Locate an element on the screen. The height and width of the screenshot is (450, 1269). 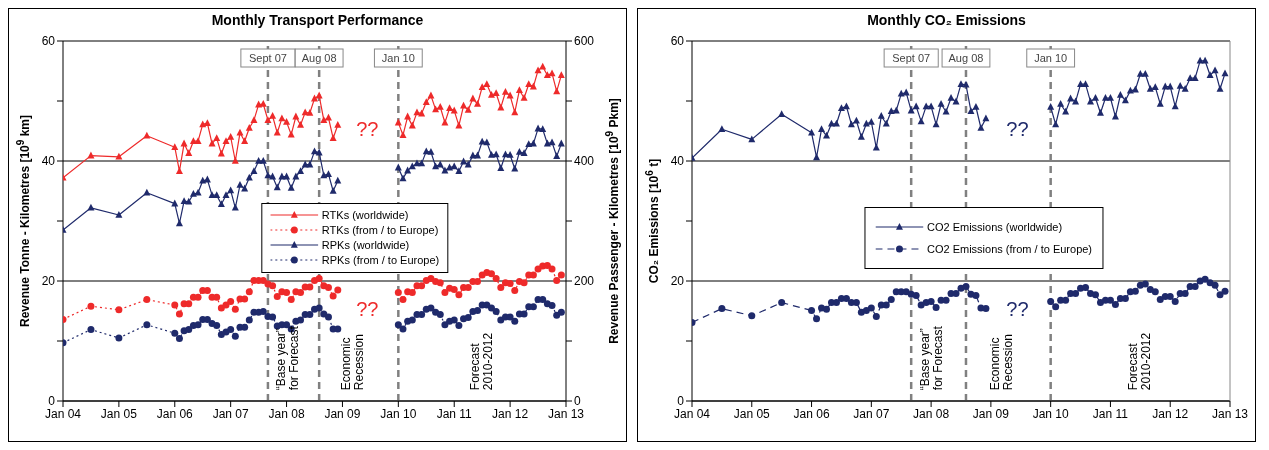
y2-tick-label: 200 is located at coordinates (584, 281).